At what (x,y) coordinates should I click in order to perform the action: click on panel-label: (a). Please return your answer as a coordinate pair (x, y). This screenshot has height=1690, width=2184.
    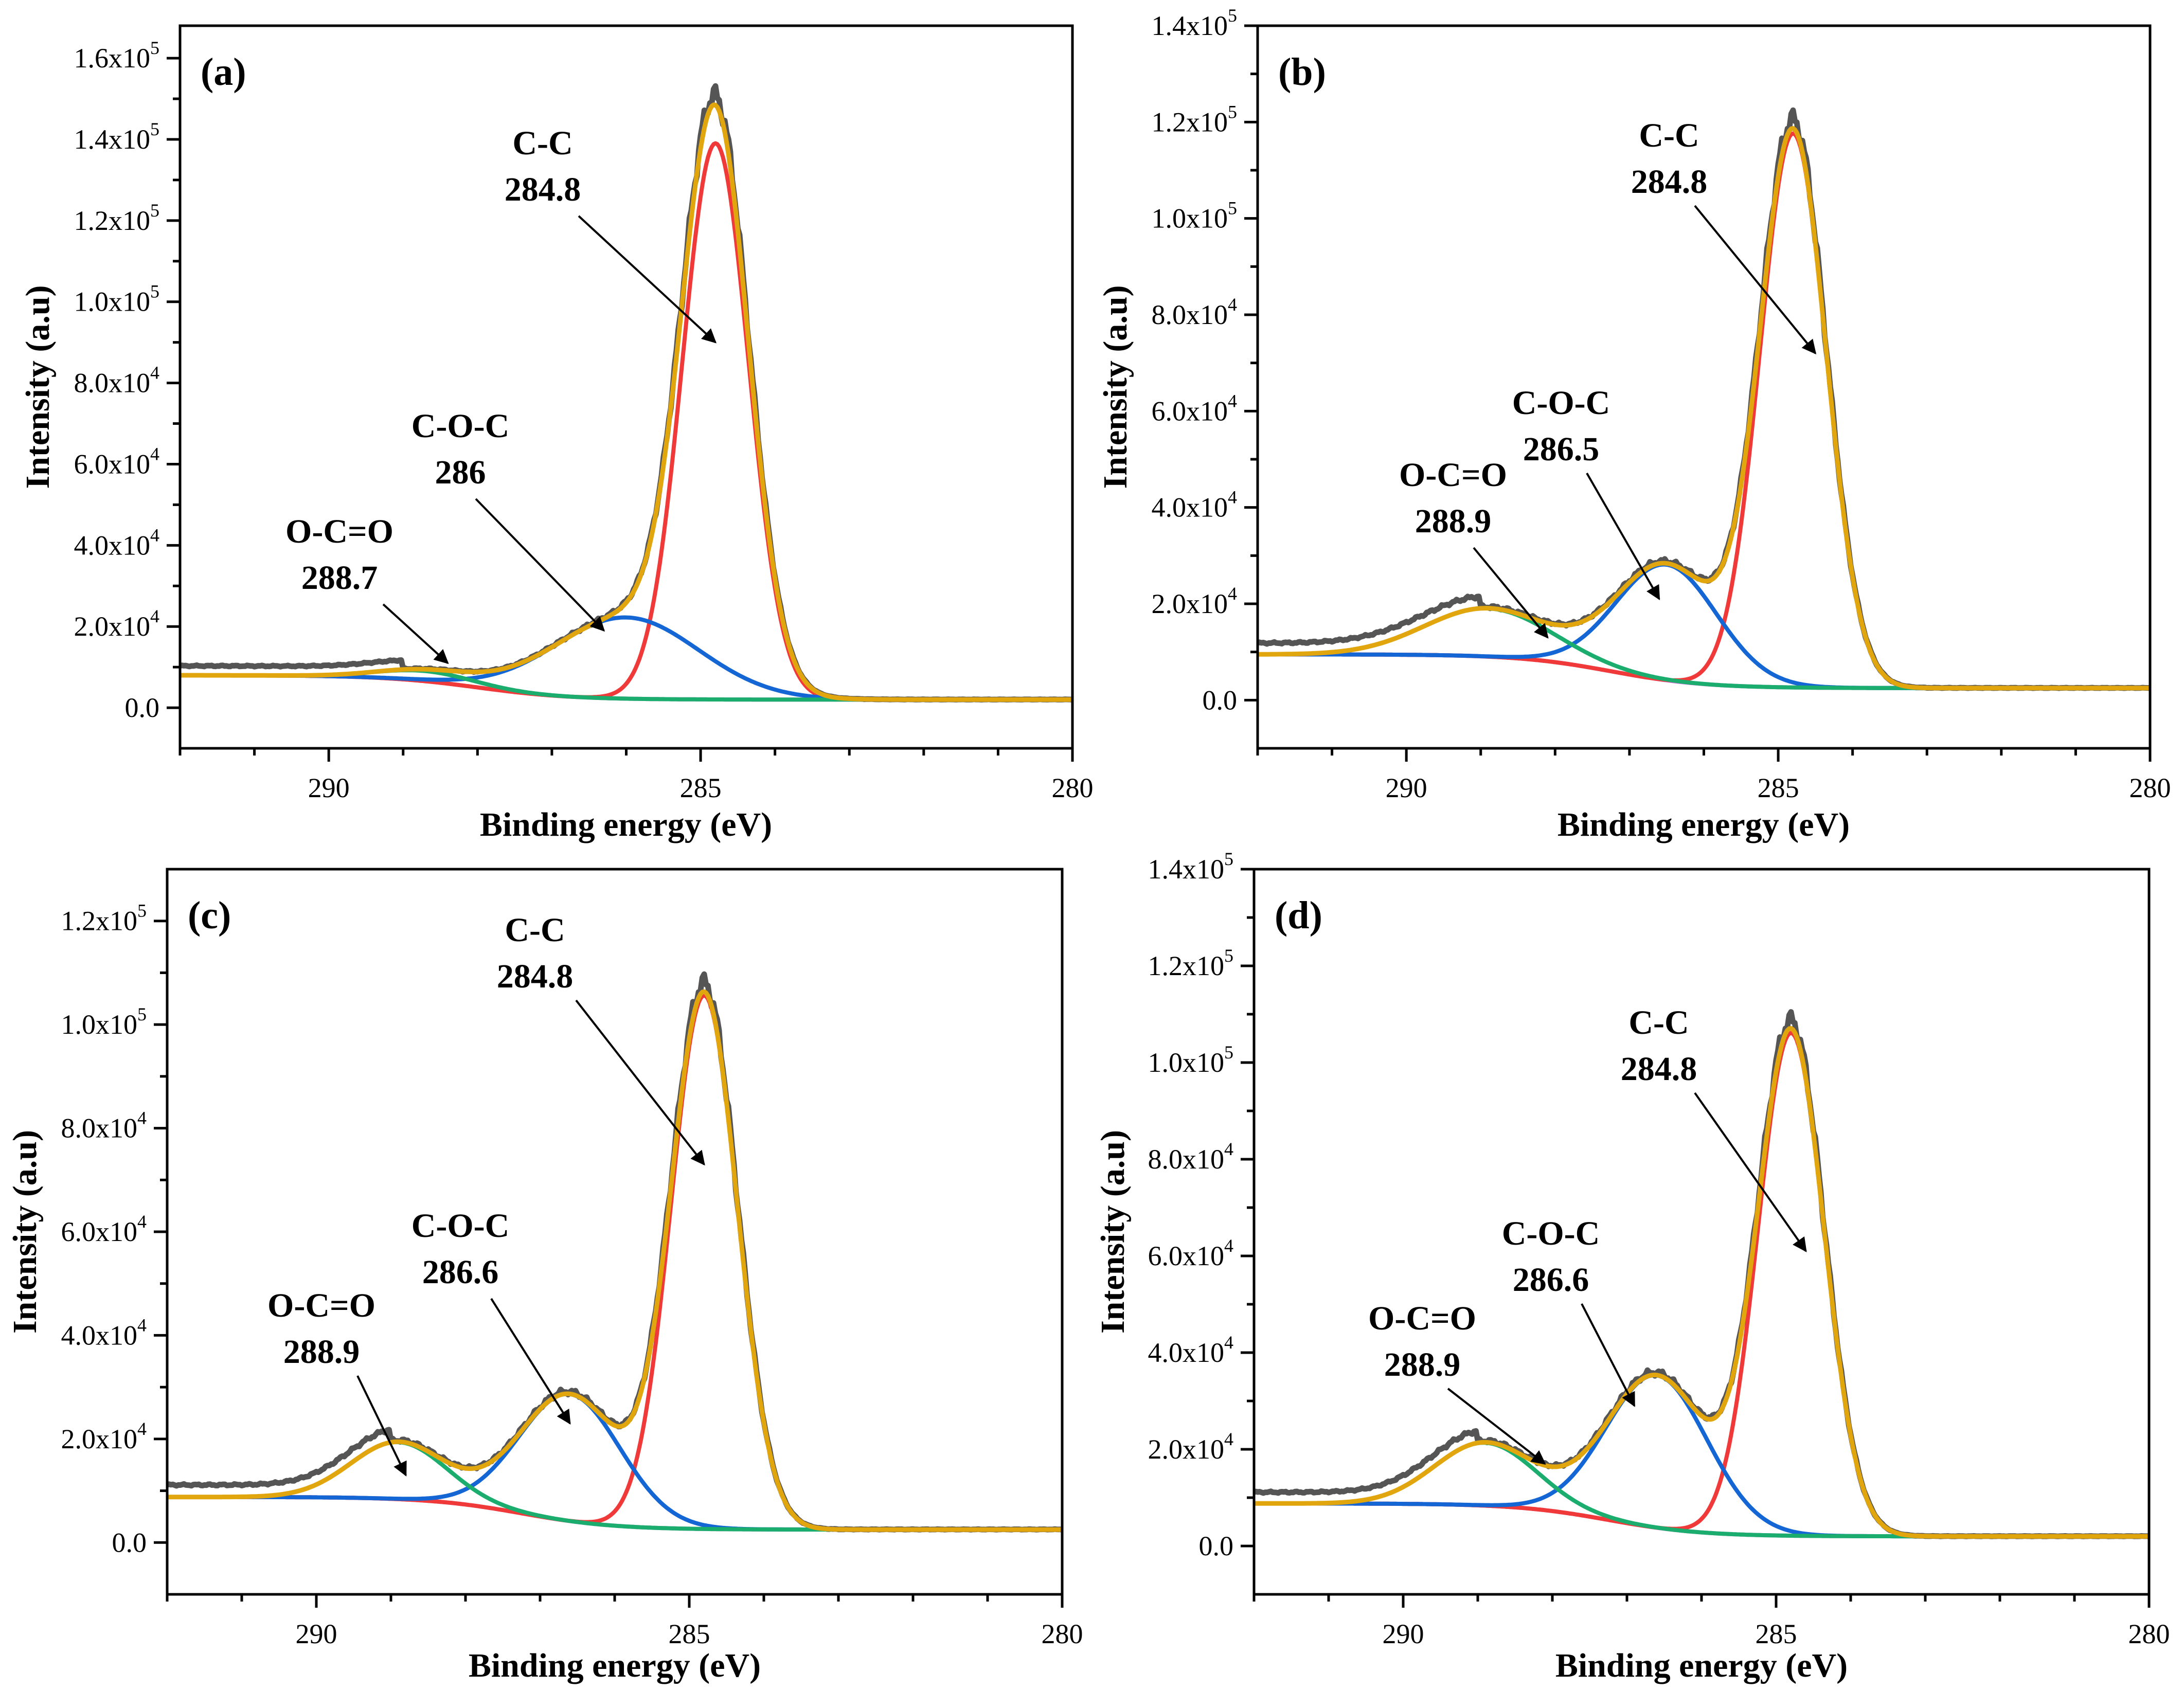
    Looking at the image, I should click on (223, 72).